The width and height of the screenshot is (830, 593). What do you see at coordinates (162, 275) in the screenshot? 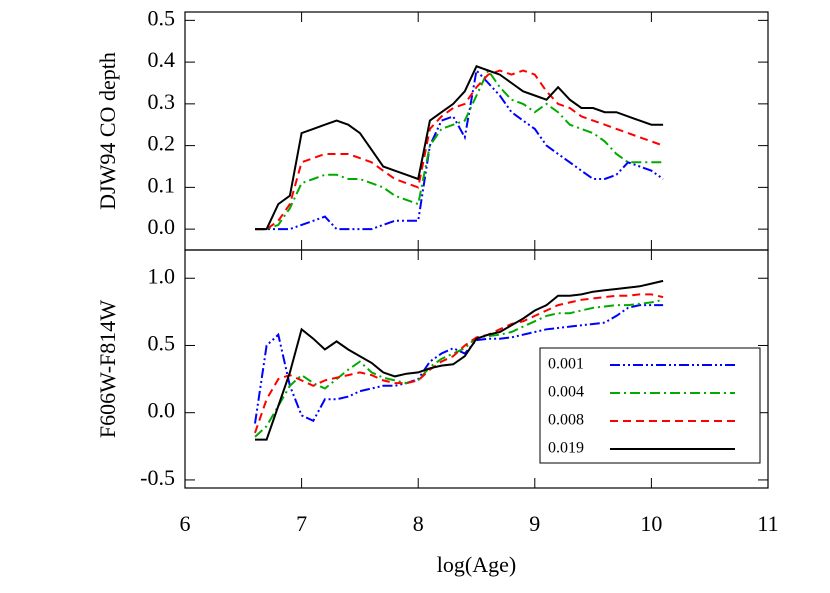
I see `y-tick-label: 1.0` at bounding box center [162, 275].